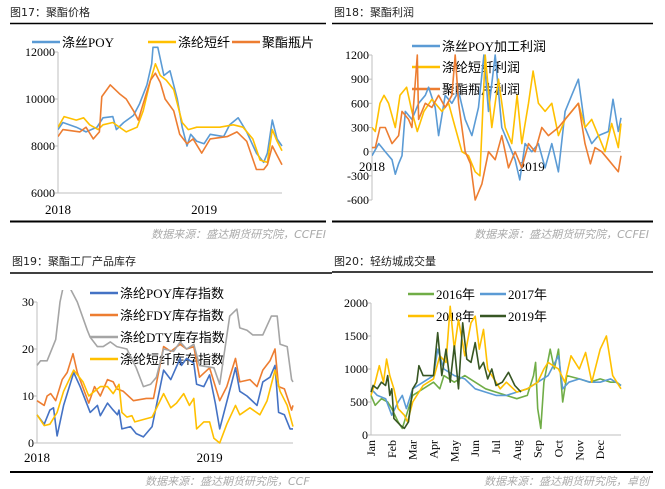 The width and height of the screenshot is (665, 489). What do you see at coordinates (74, 261) in the screenshot?
I see `chart-title: 图19：聚酯工厂产品库存` at bounding box center [74, 261].